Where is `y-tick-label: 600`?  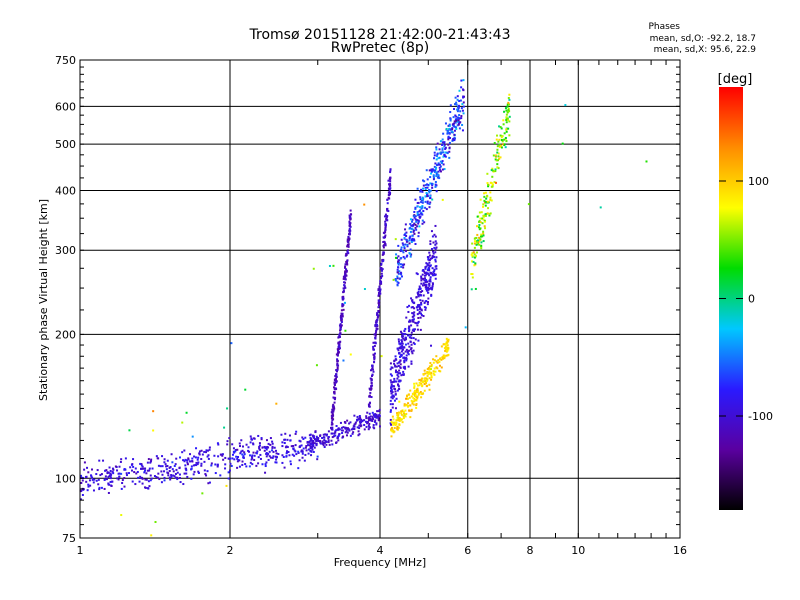
y-tick-label: 600 is located at coordinates (65, 106).